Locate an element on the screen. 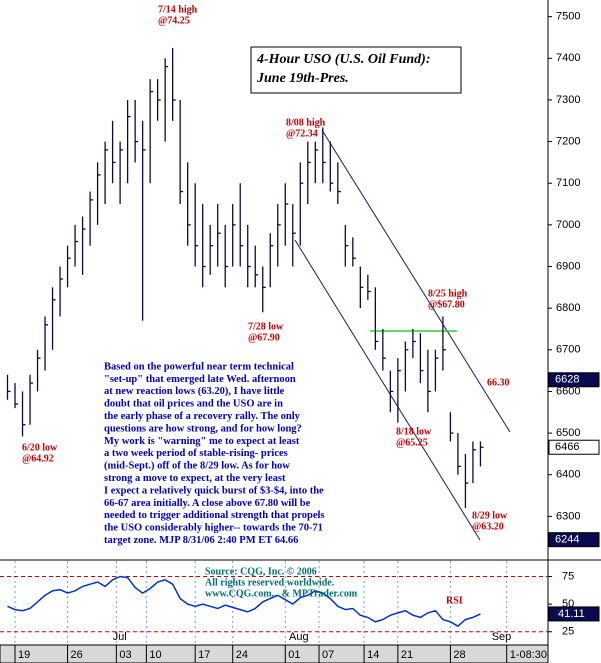 Image resolution: width=601 pixels, height=663 pixels. rsi-line is located at coordinates (244, 601).